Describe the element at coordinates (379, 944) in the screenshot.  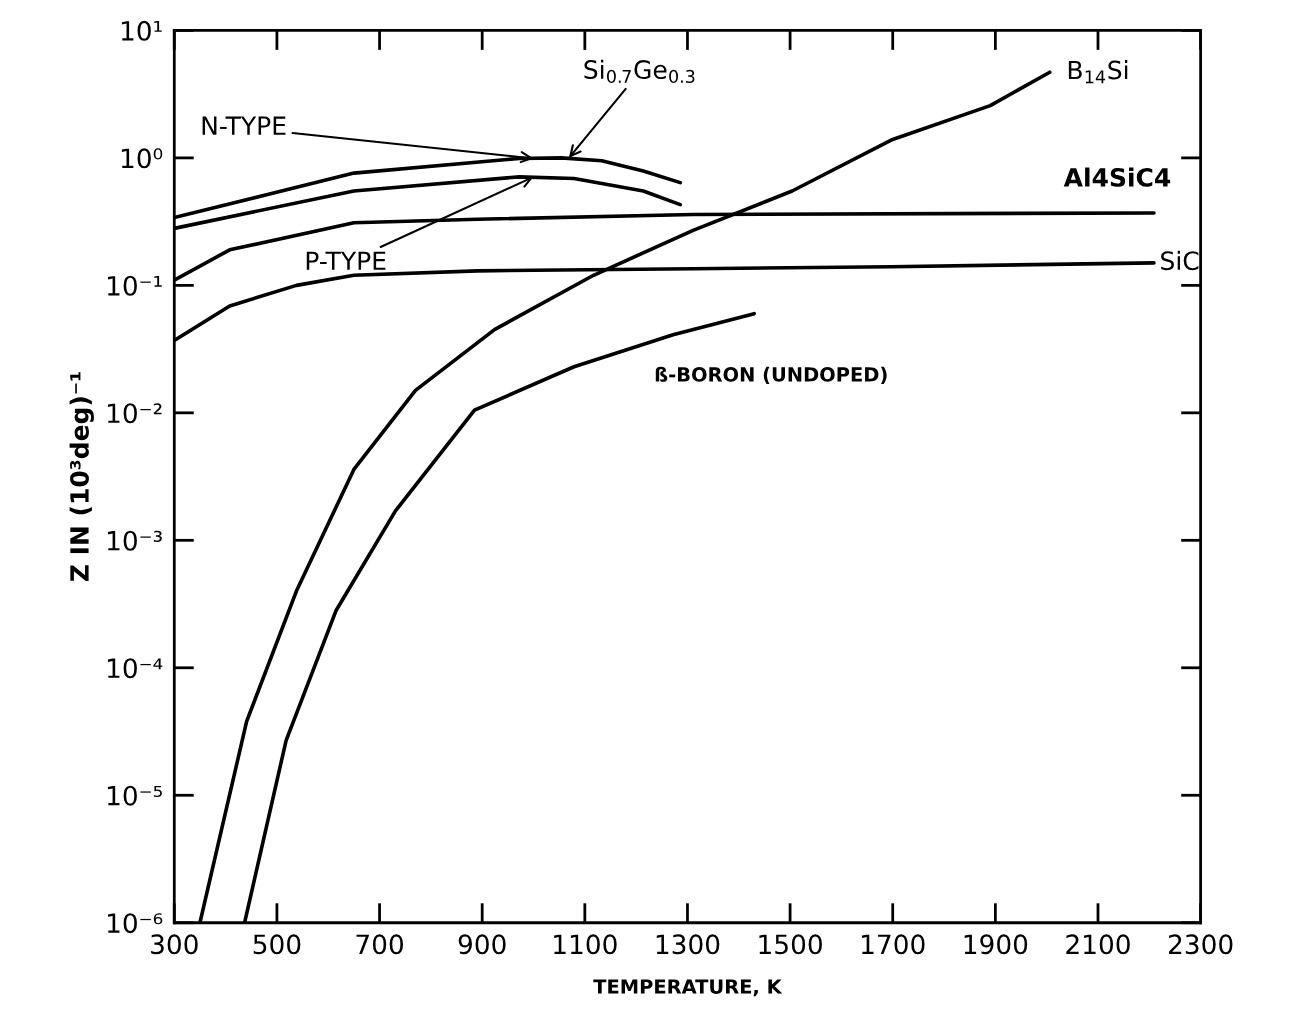
I see `x-tick-label: 700` at that location.